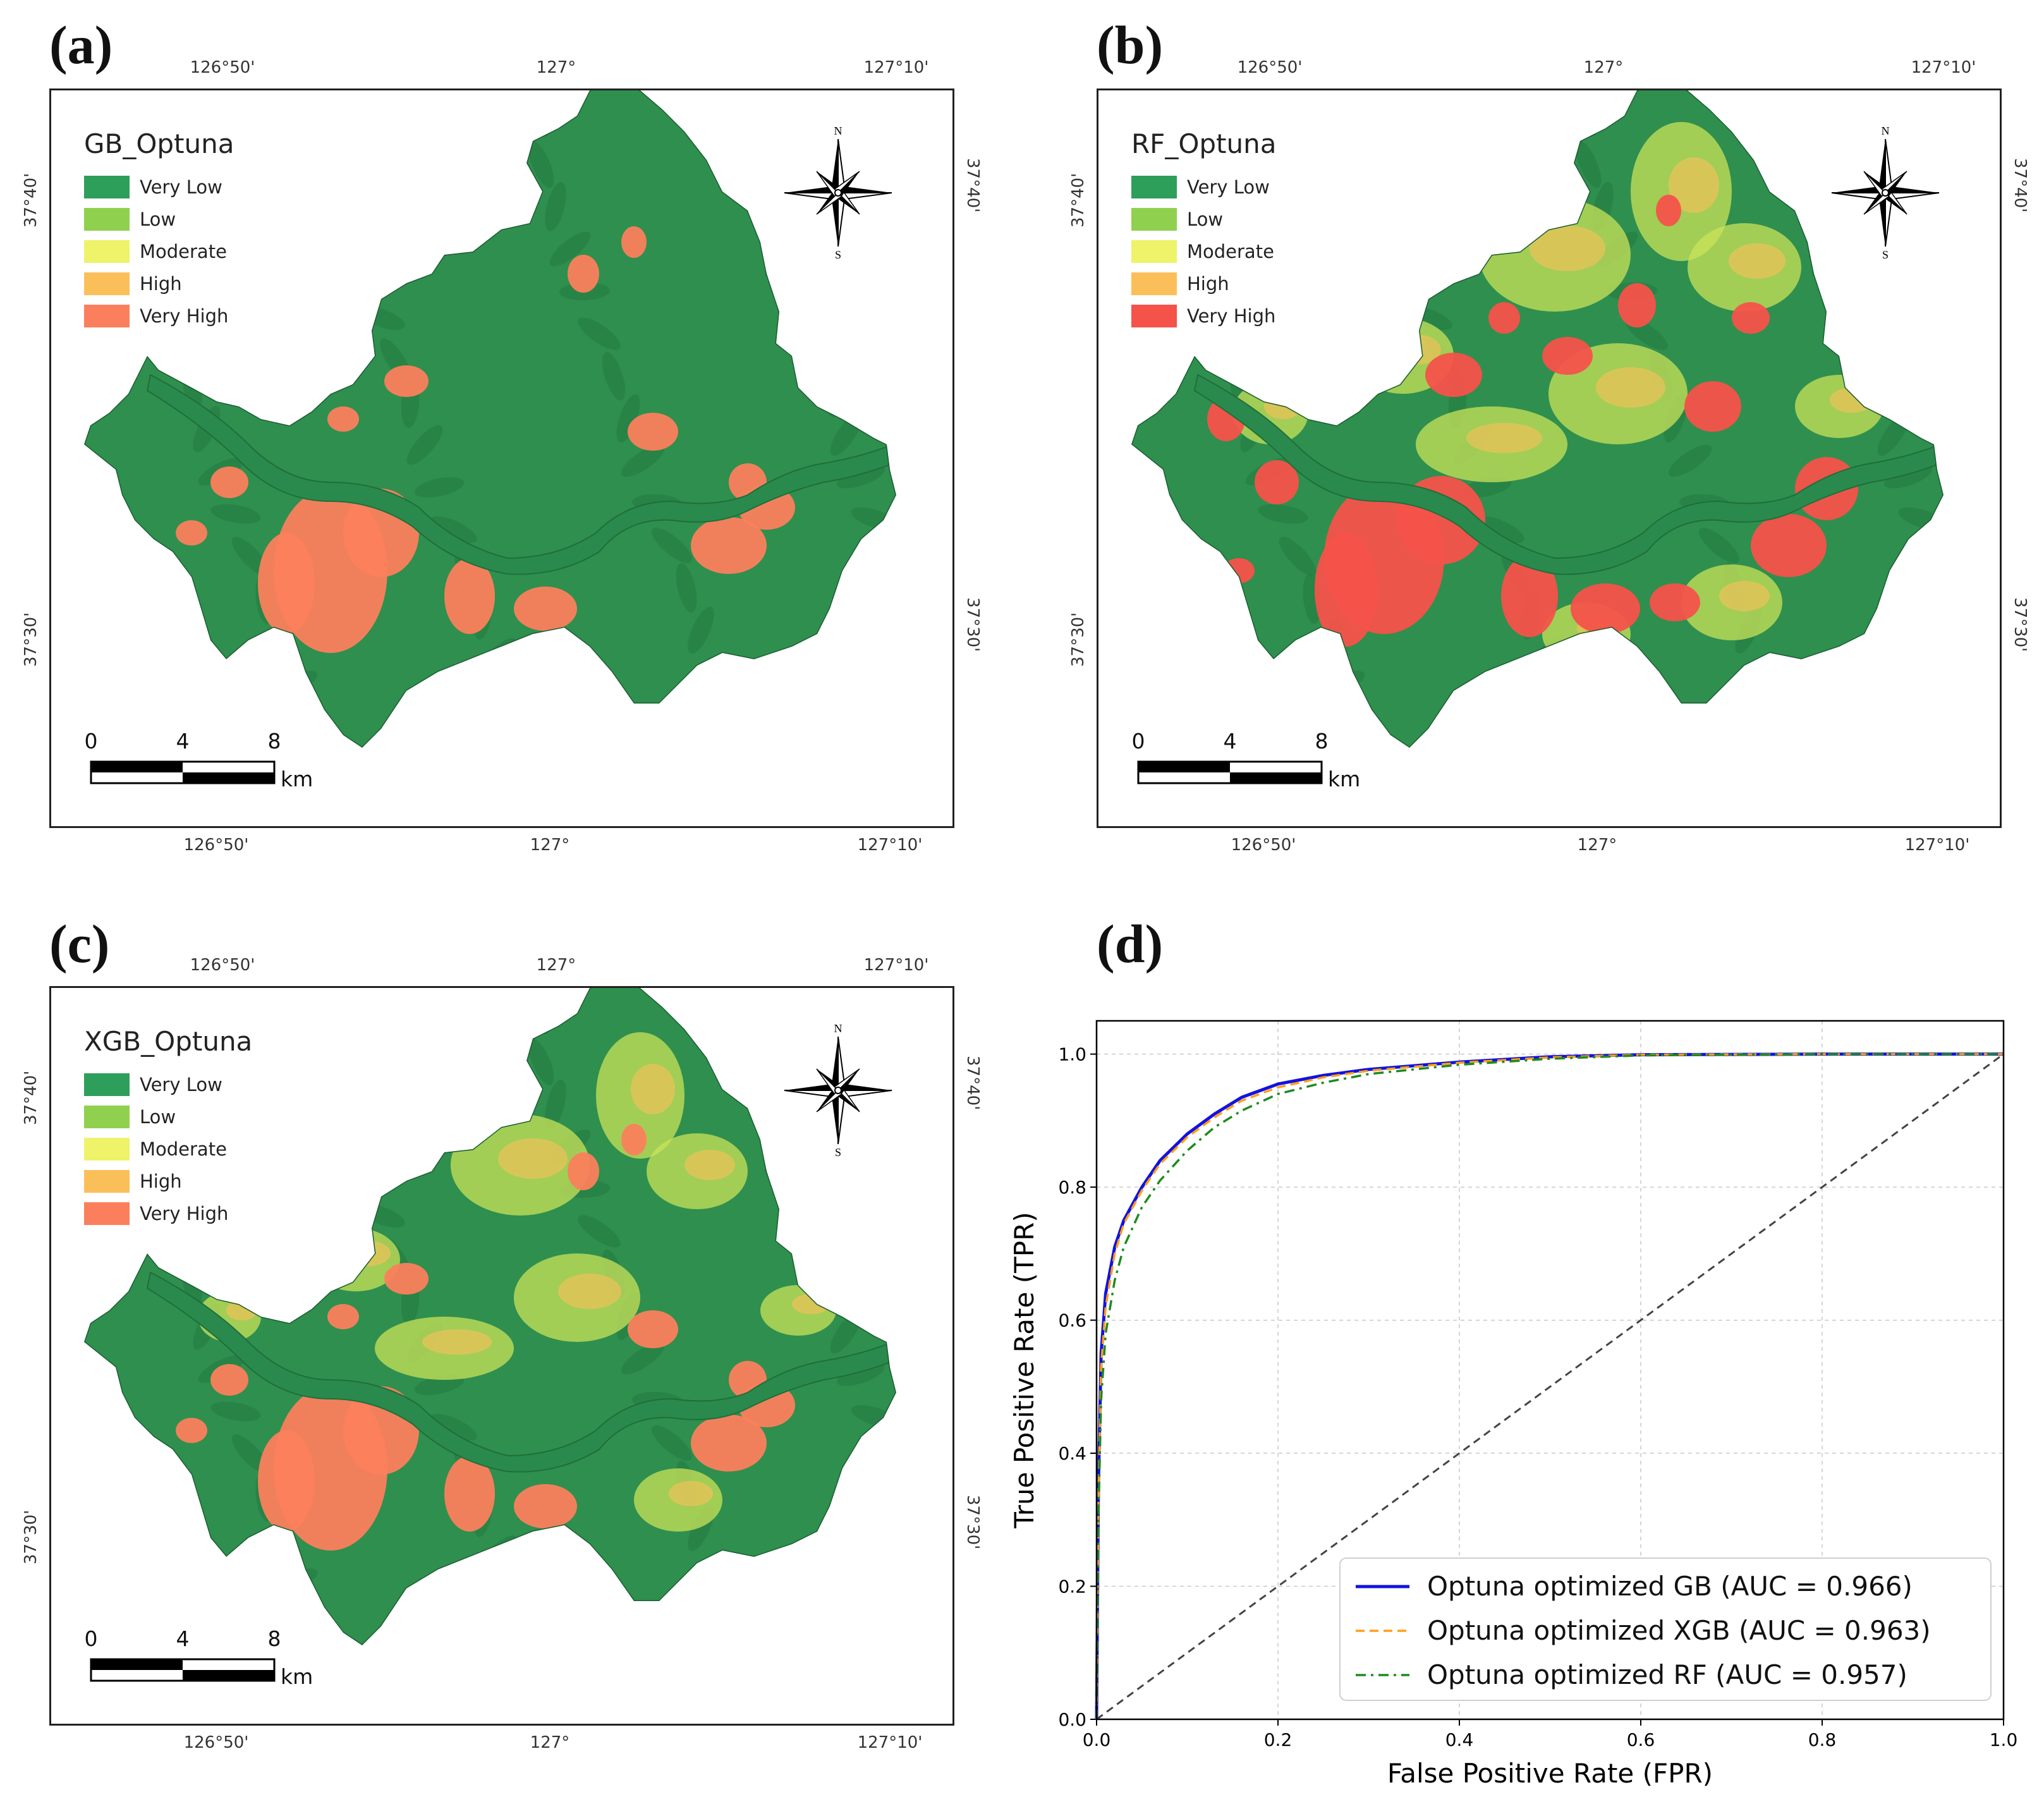 Image resolution: width=2044 pixels, height=1804 pixels. I want to click on lon-tick-top: 126°50', so click(223, 67).